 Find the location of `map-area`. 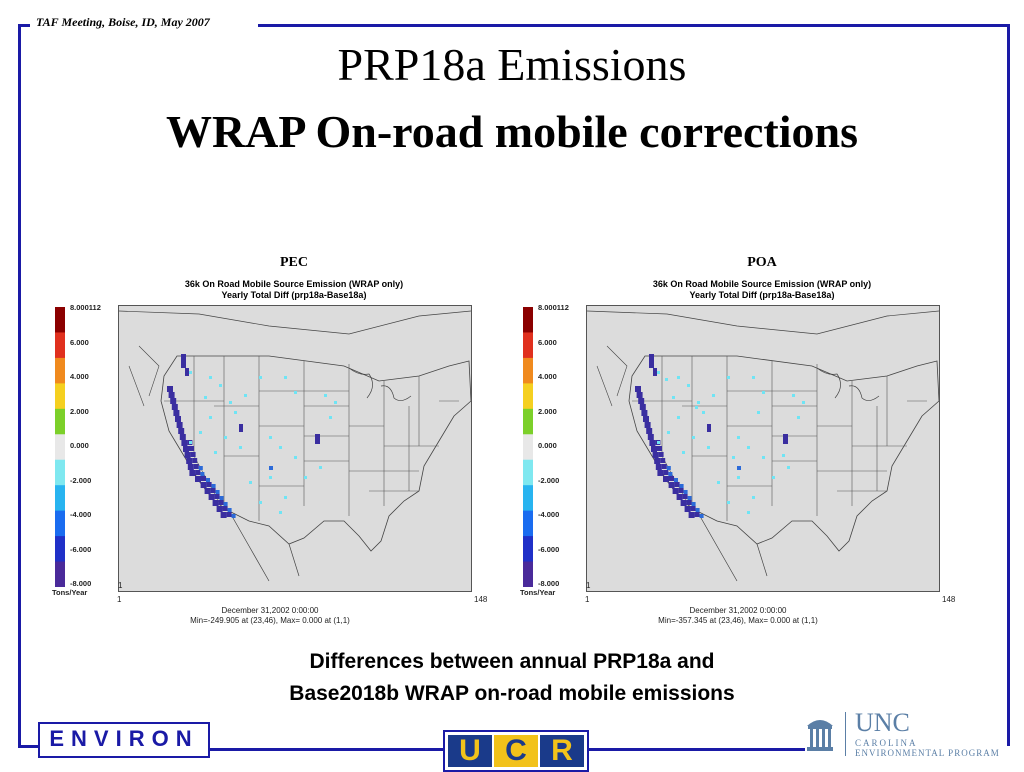

map-area is located at coordinates (295, 448).